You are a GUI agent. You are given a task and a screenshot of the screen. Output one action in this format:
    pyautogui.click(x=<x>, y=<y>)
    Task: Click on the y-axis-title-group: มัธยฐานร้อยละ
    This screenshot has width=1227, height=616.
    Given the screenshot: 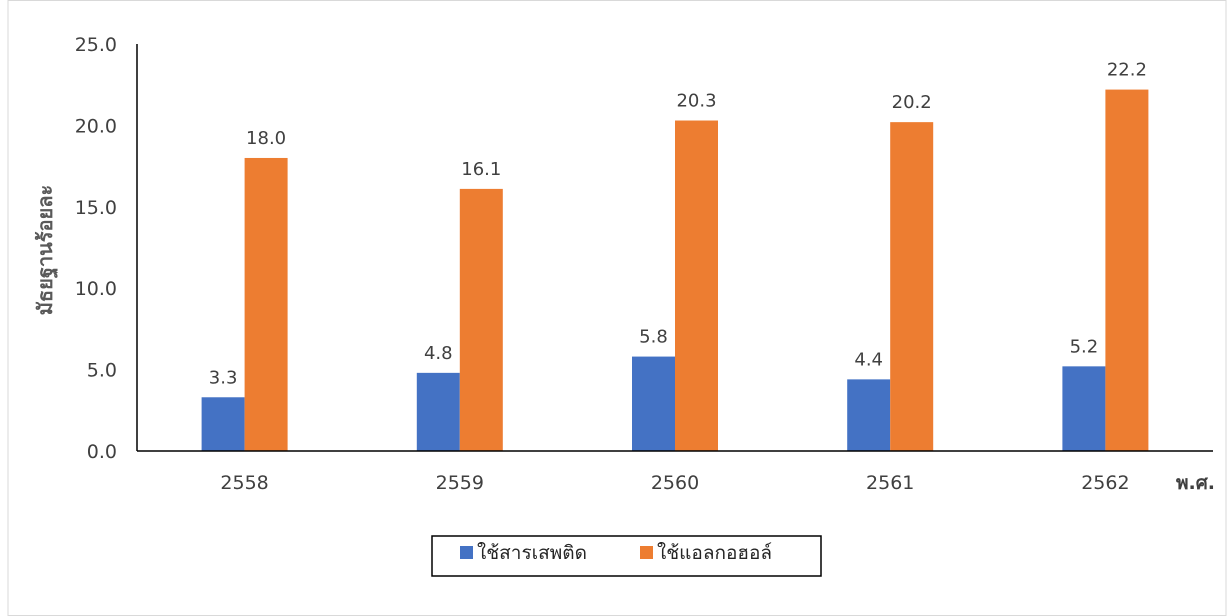 What is the action you would take?
    pyautogui.click(x=46, y=250)
    